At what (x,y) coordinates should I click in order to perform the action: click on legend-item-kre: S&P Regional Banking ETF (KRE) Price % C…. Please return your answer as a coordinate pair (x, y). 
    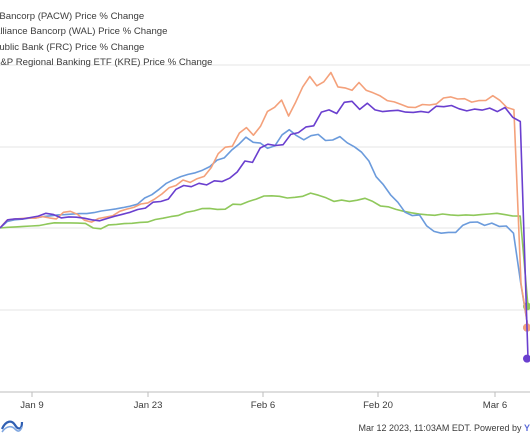
    Looking at the image, I should click on (106, 62).